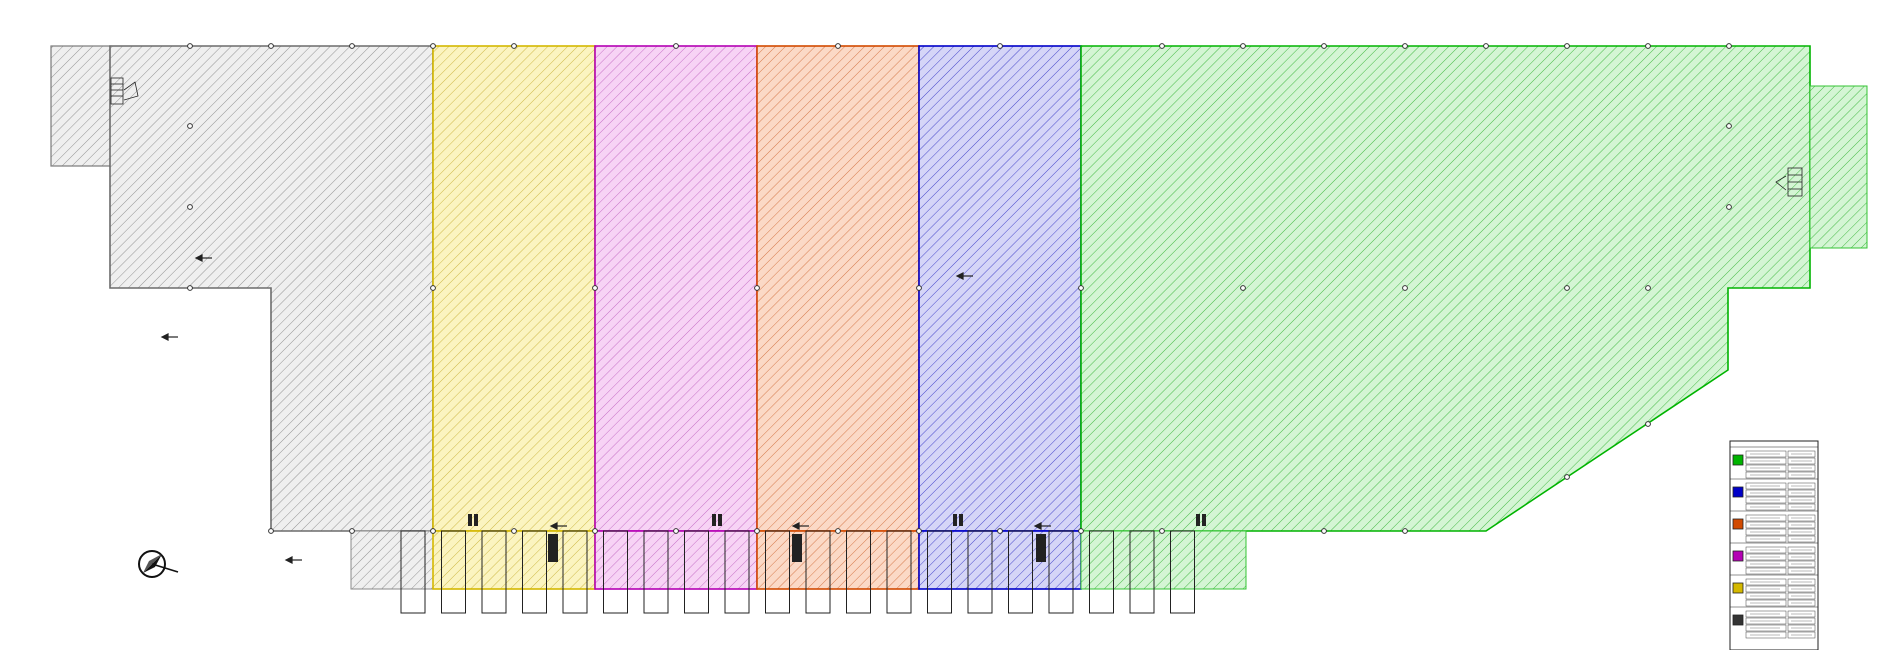 The width and height of the screenshot is (1893, 650). I want to click on gray-zone-area, so click(271, 288).